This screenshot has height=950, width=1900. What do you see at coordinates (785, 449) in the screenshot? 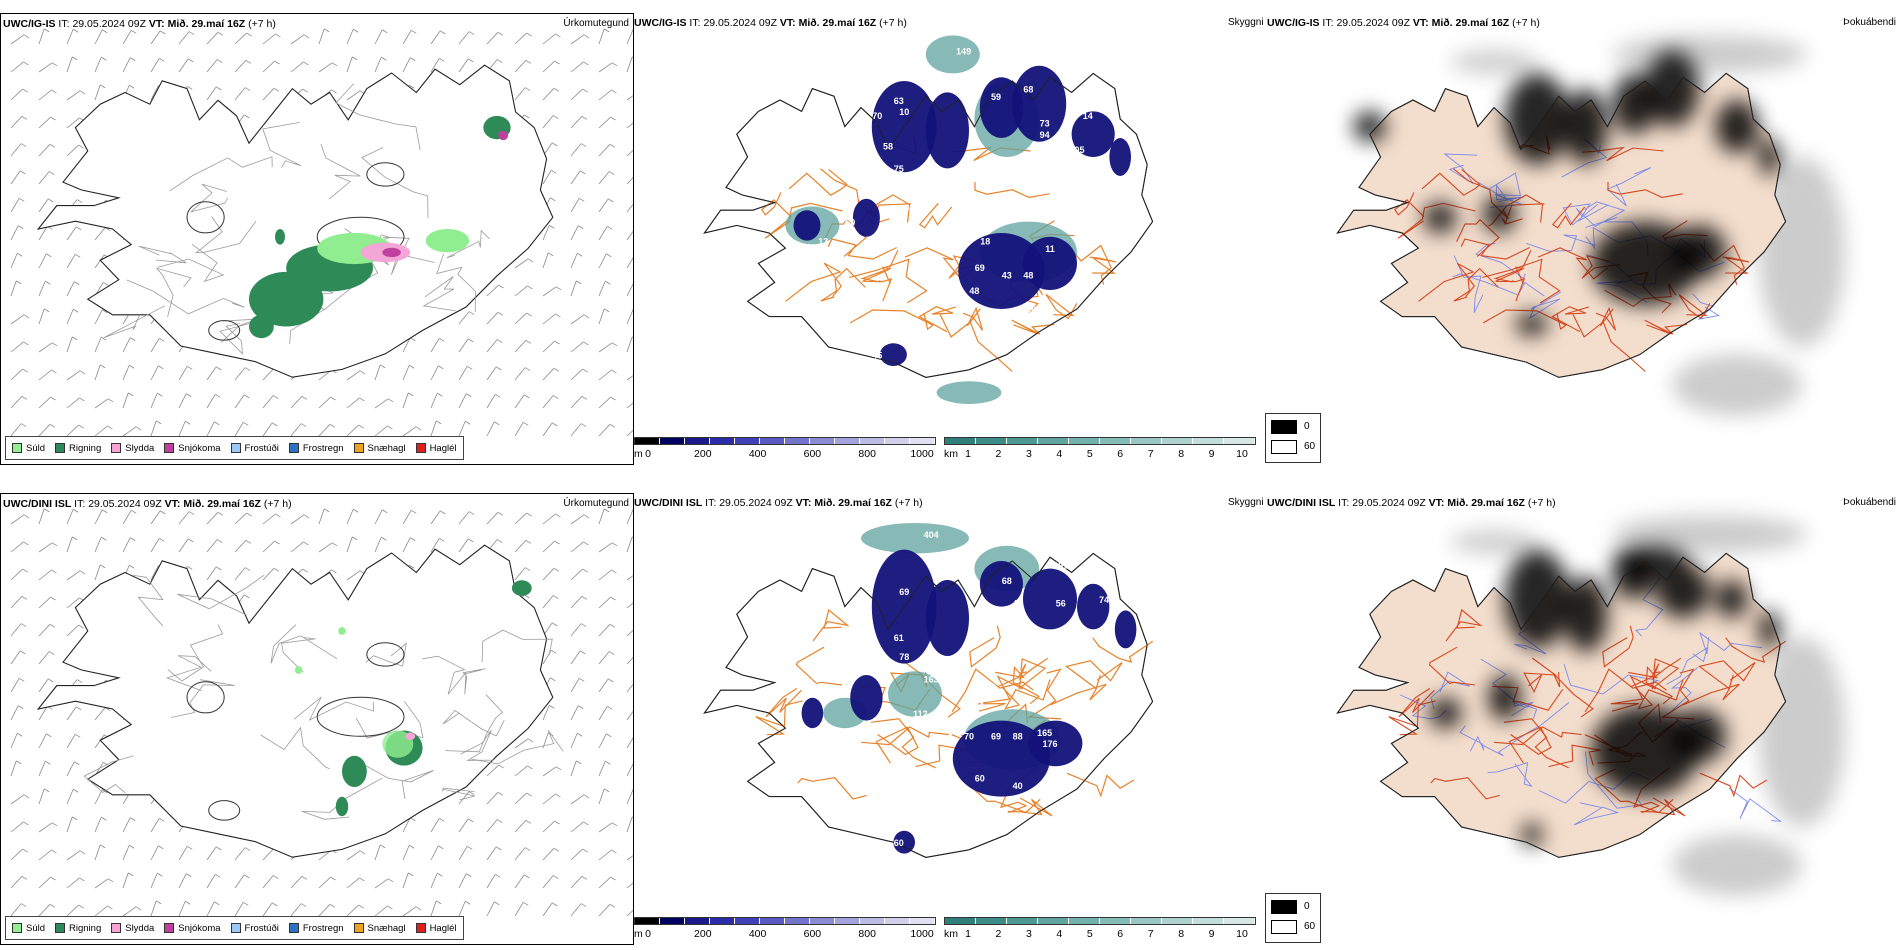
I see `height-colorbar-1: m 0 200 400 600 800 1000` at bounding box center [785, 449].